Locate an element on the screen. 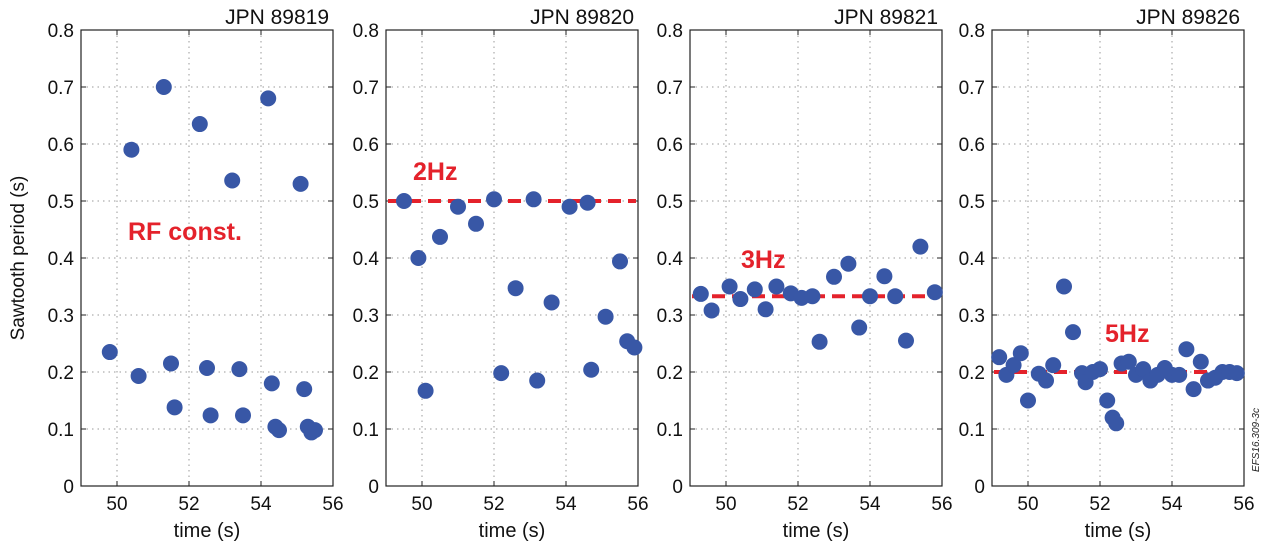 The width and height of the screenshot is (1267, 548). y-tick-label: 0.7 is located at coordinates (972, 88).